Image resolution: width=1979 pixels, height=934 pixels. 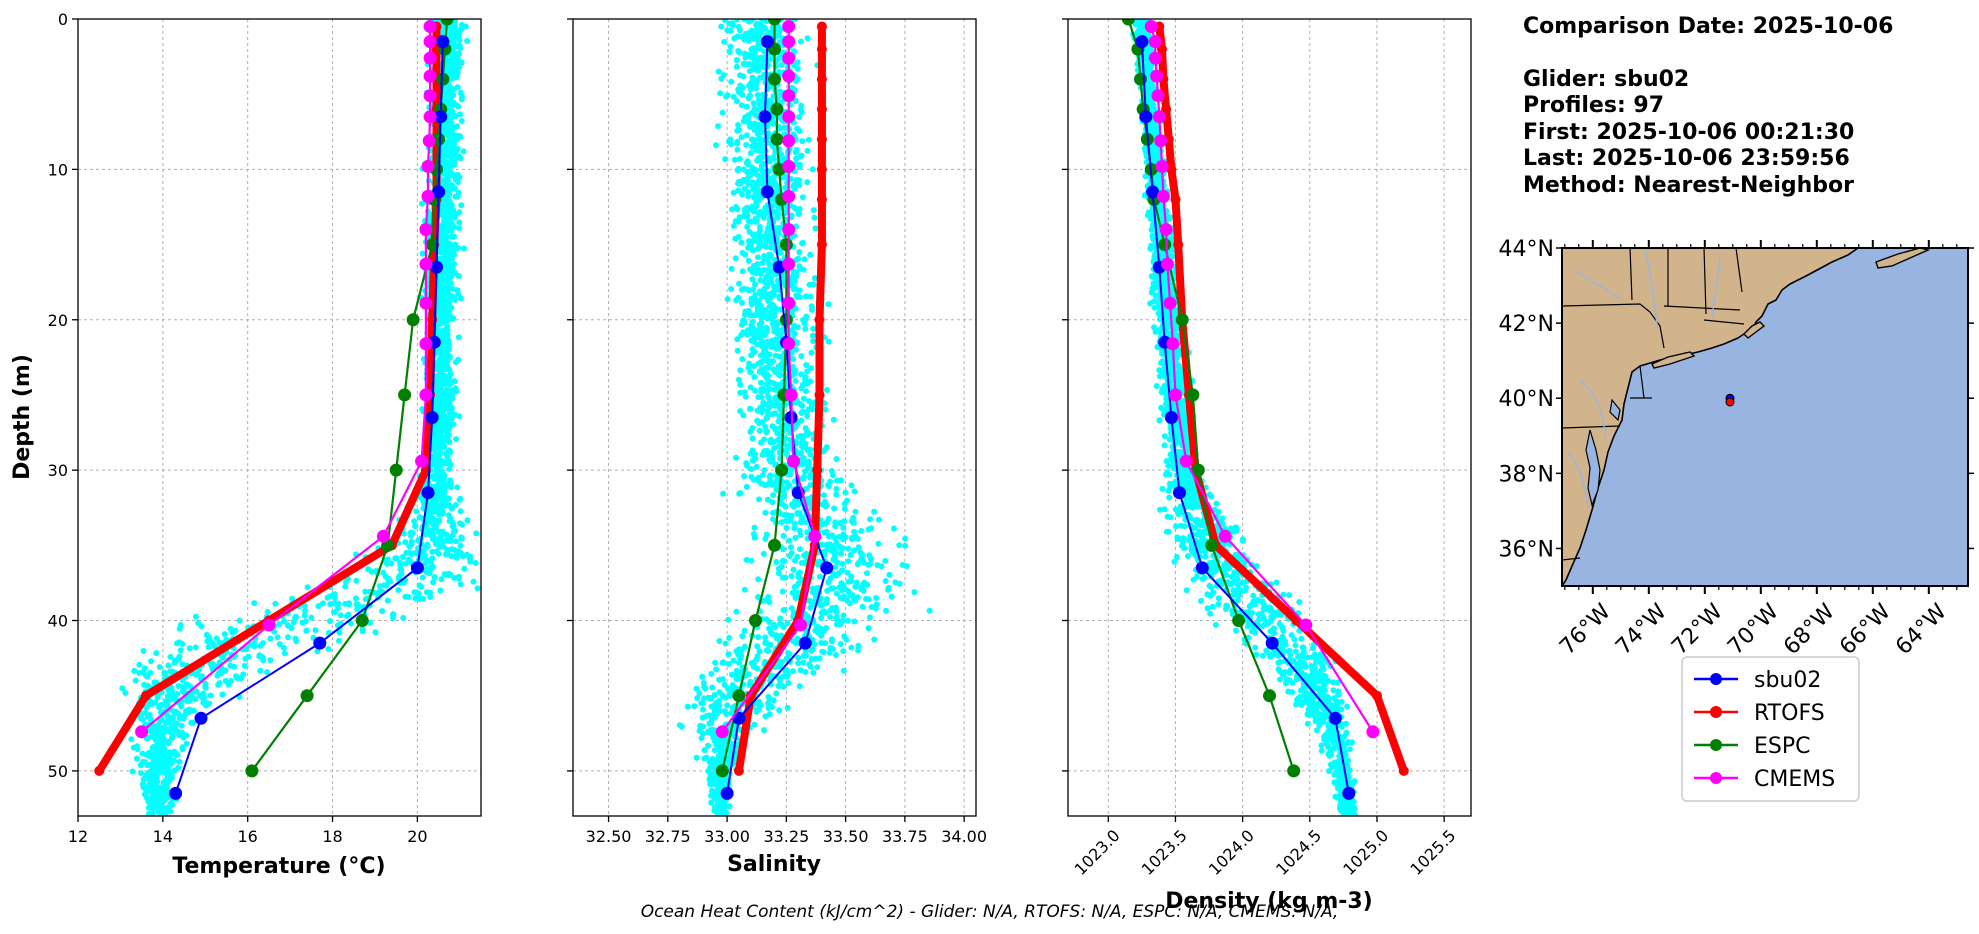 I want to click on x-tick-label: 32.50, so click(x=609, y=836).